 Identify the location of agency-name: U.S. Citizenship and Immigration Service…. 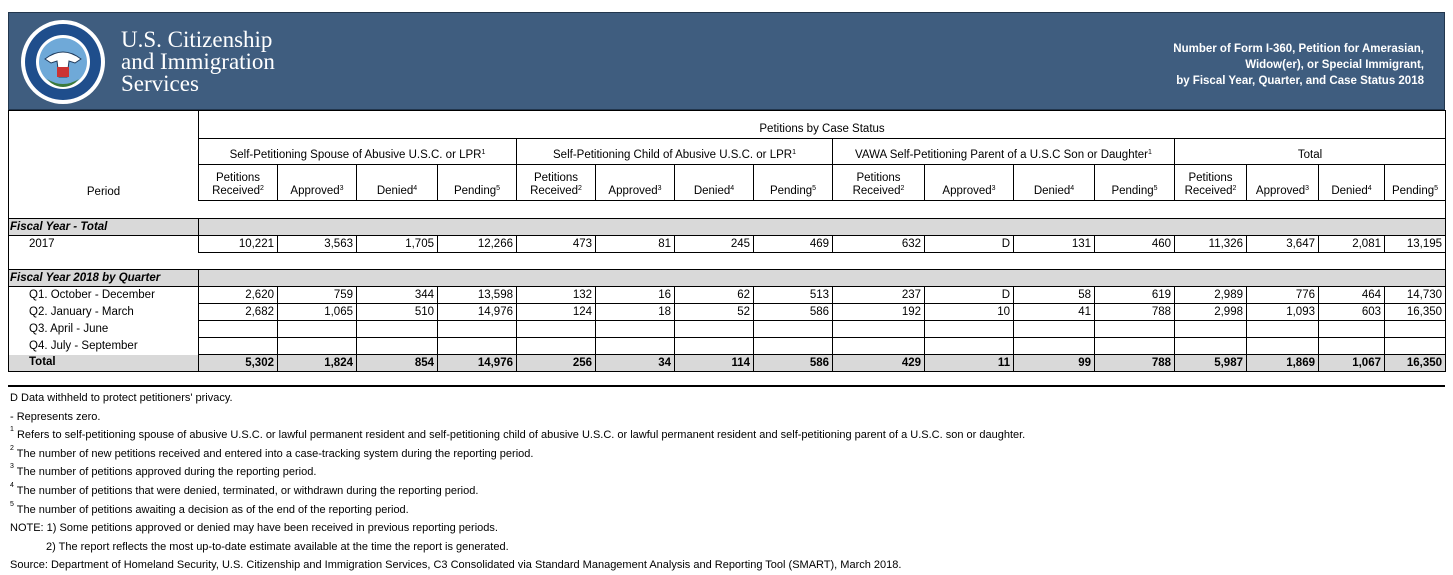
(198, 61).